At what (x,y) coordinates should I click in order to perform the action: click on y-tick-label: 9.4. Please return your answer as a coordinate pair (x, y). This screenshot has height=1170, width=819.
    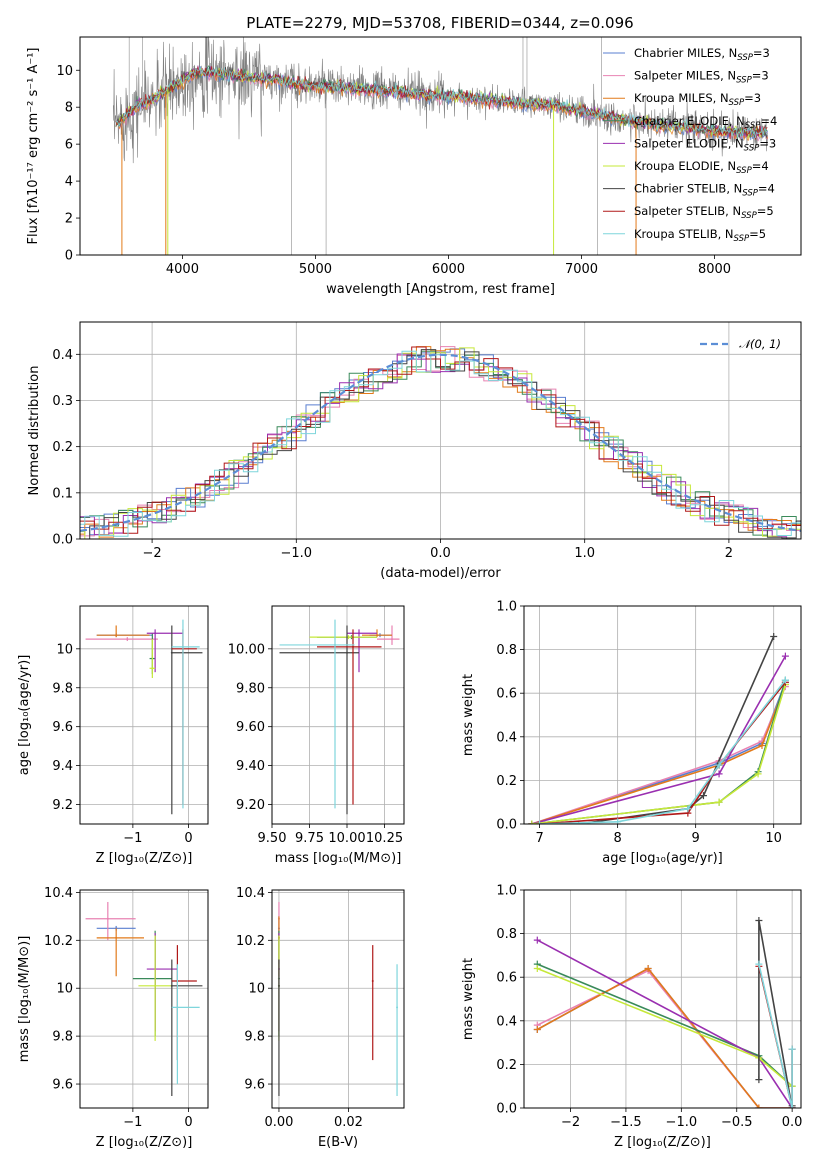
    Looking at the image, I should click on (62, 766).